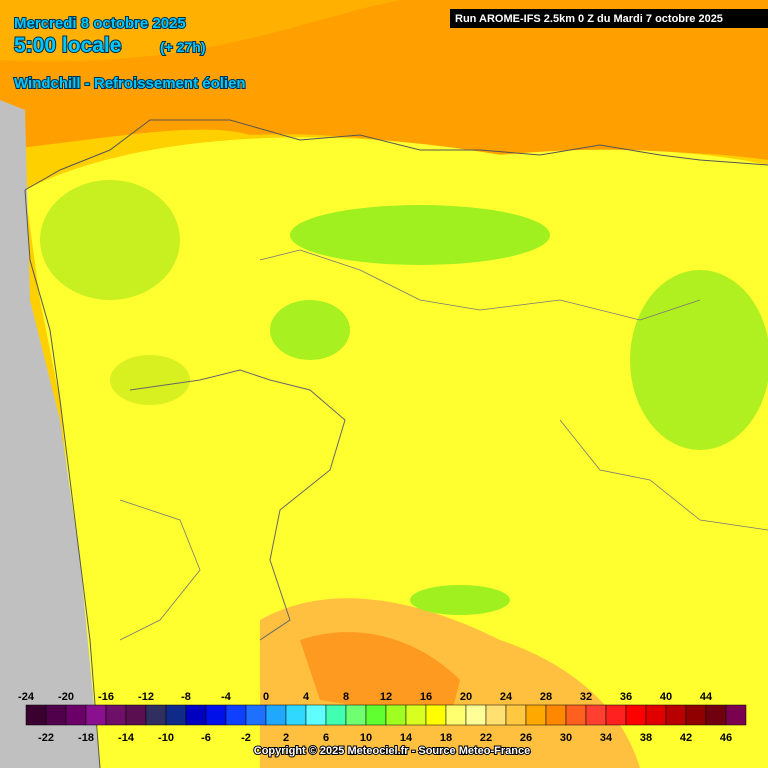  I want to click on forecast-offset: (+ 27h), so click(183, 47).